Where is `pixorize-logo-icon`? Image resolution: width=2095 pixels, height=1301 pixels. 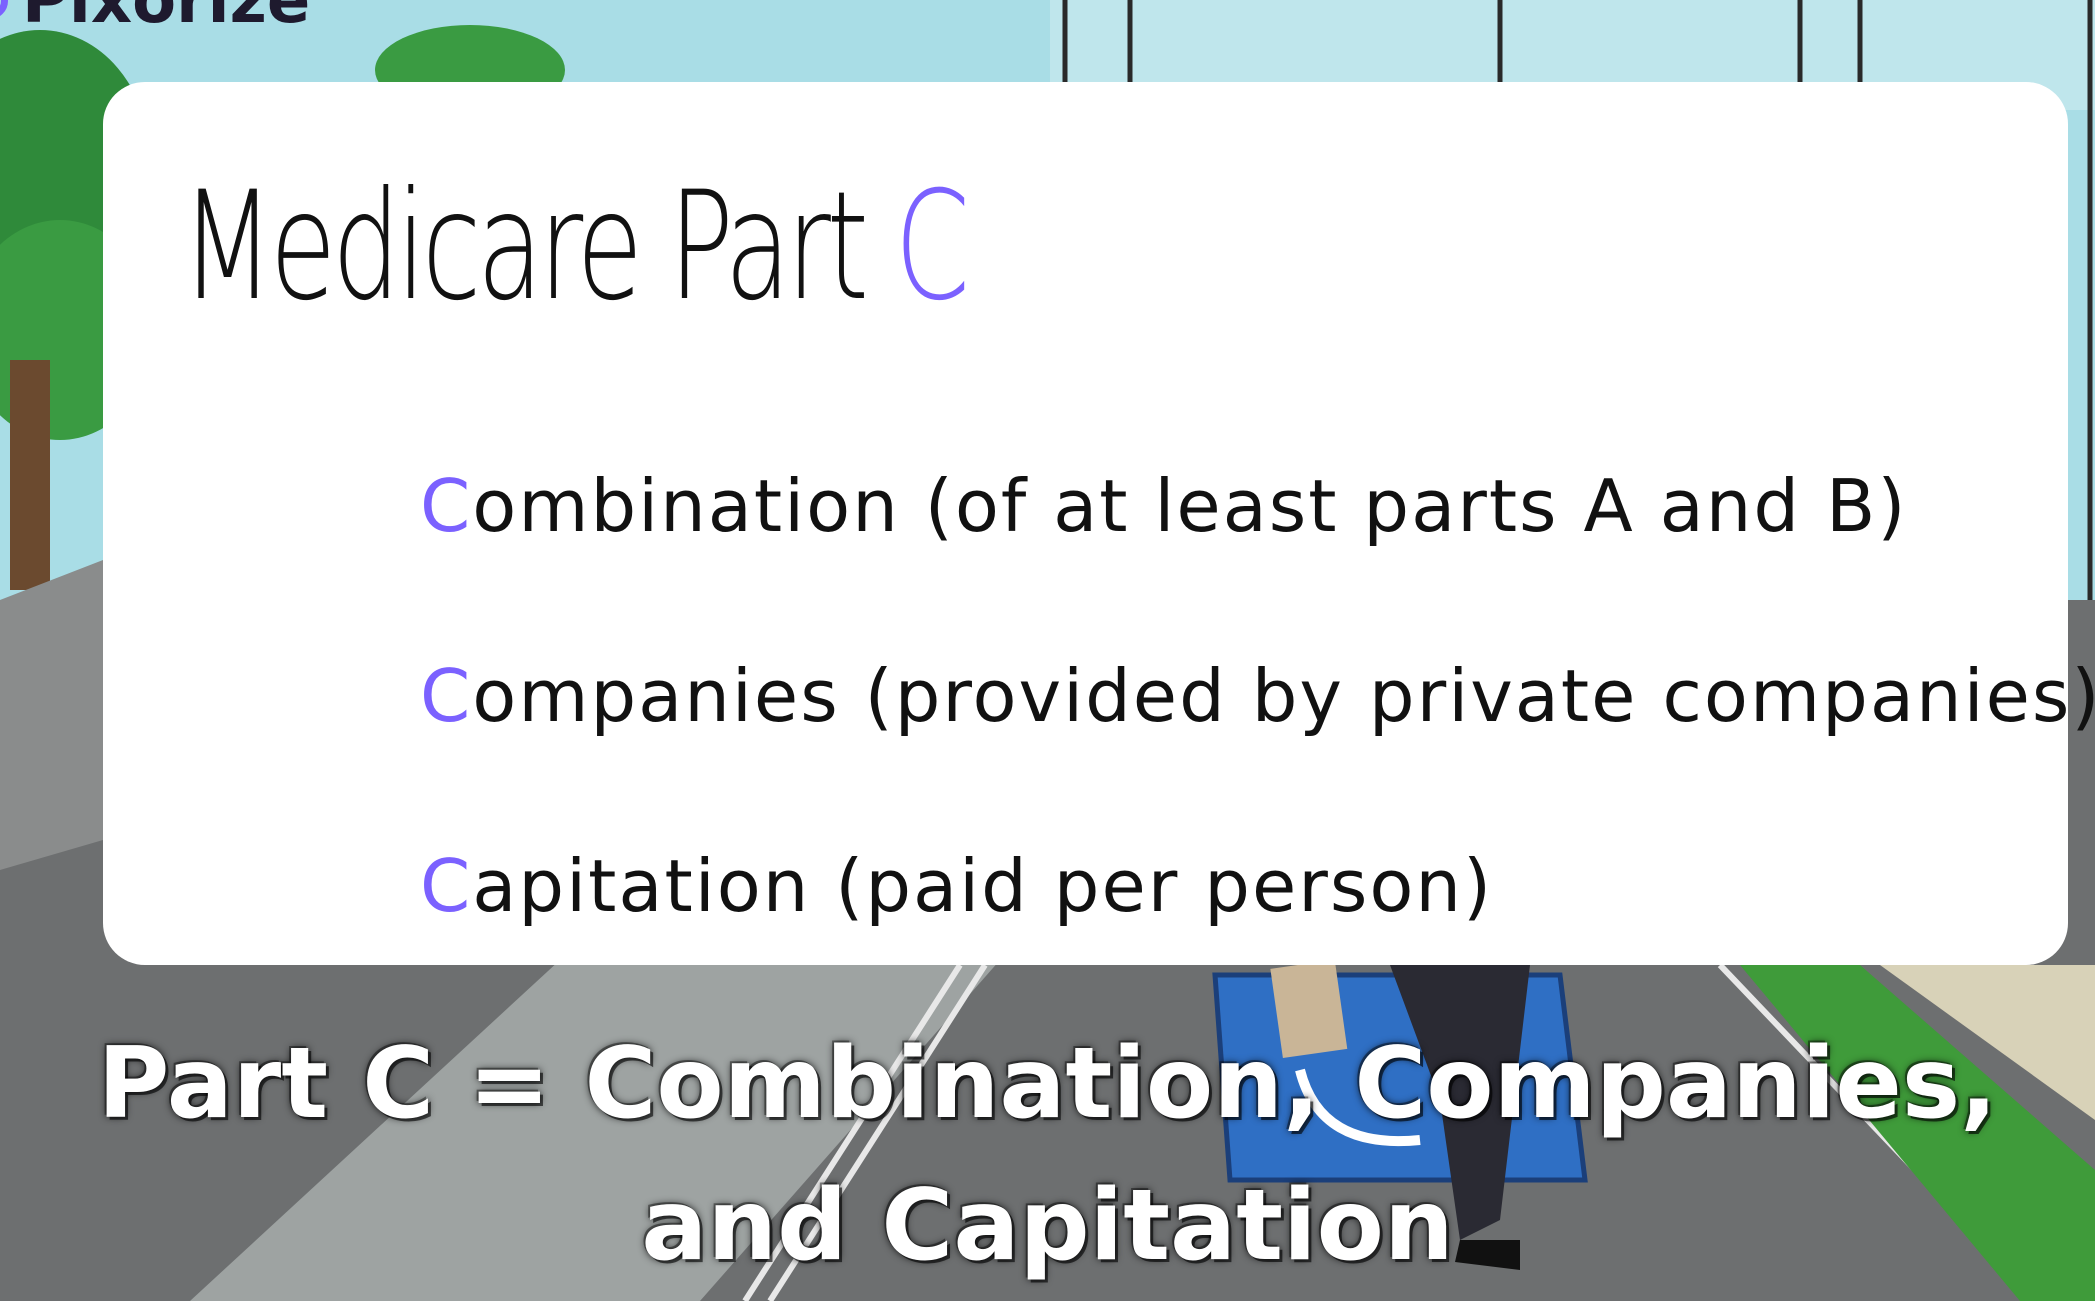
pixorize-logo-icon is located at coordinates (4, 9).